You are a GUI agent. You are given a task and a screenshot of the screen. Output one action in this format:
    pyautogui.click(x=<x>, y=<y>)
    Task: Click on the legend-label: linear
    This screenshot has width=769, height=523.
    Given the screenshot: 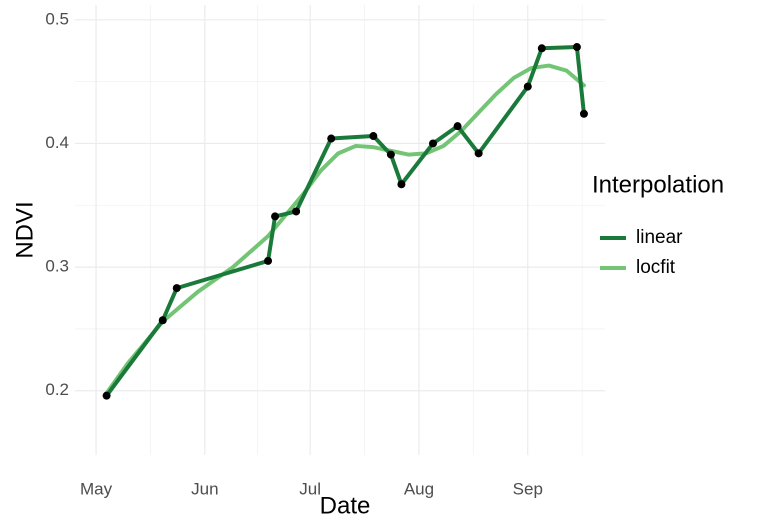 What is the action you would take?
    pyautogui.click(x=659, y=237)
    